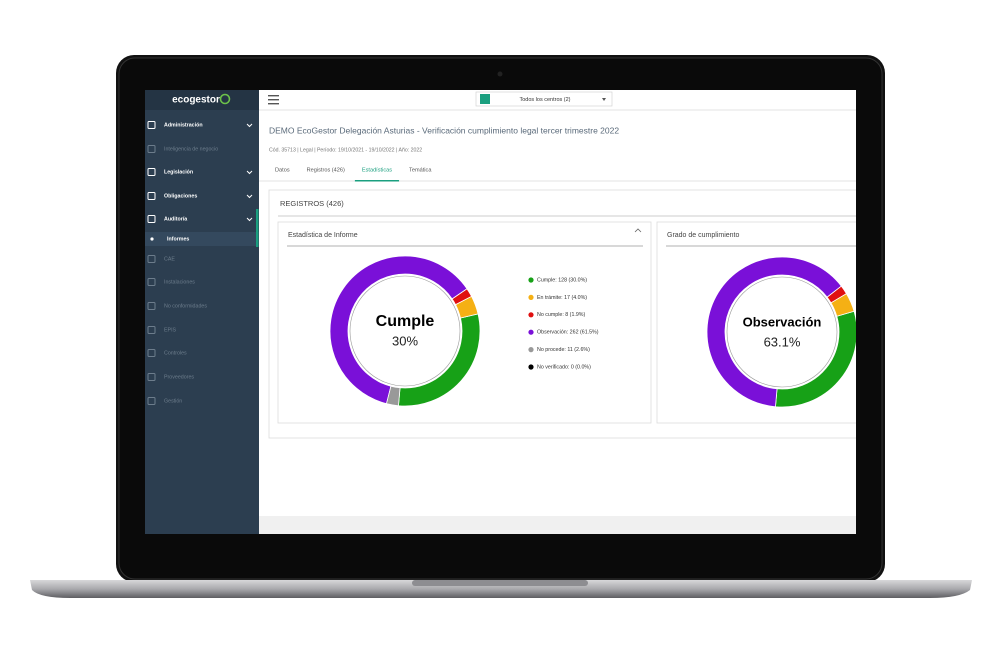 This screenshot has height=666, width=1000. I want to click on center-label: Cumple, so click(405, 321).